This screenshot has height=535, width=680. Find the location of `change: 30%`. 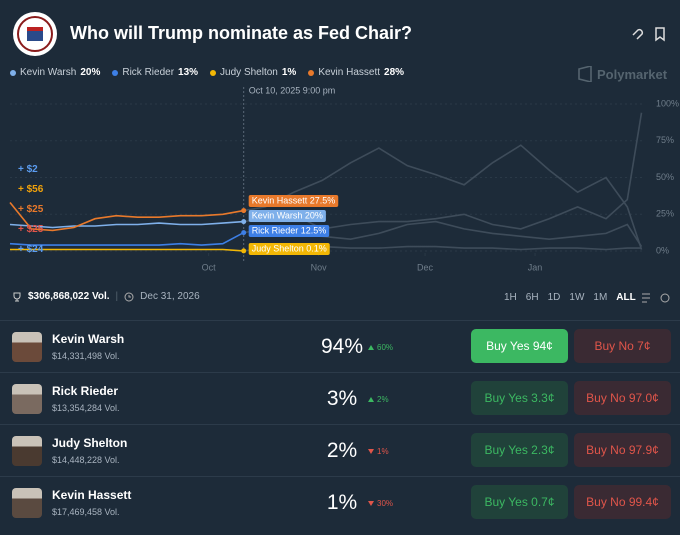

change: 30% is located at coordinates (380, 503).